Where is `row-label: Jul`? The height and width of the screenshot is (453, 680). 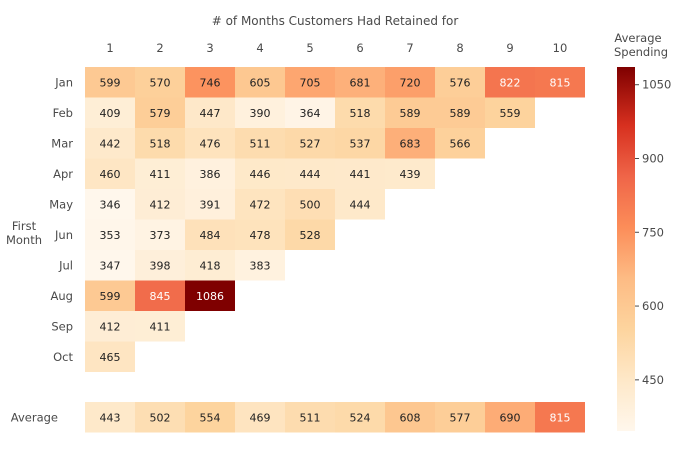
row-label: Jul is located at coordinates (65, 265).